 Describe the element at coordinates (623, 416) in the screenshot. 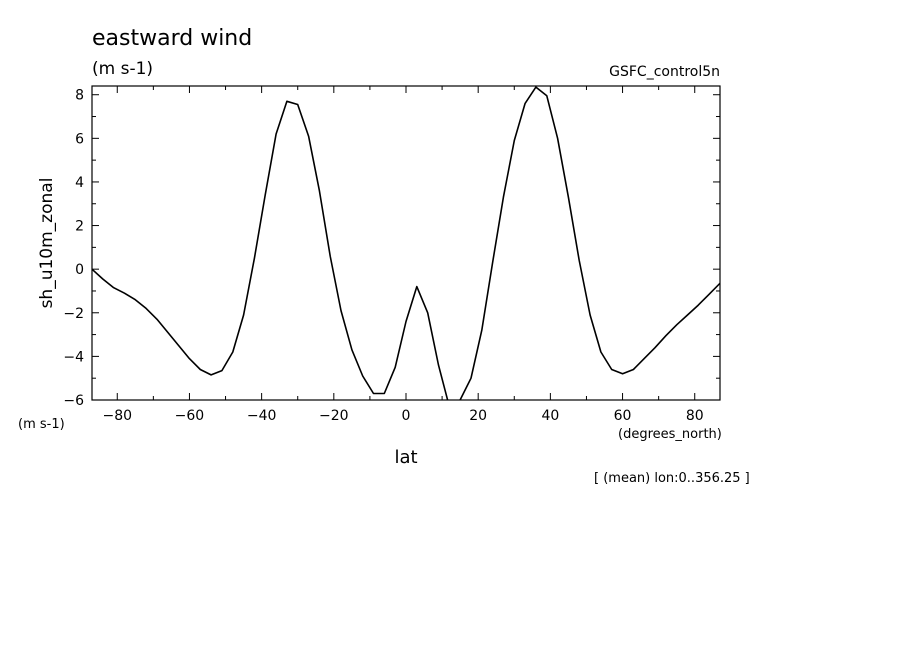

I see `x-tick-label: 60` at that location.